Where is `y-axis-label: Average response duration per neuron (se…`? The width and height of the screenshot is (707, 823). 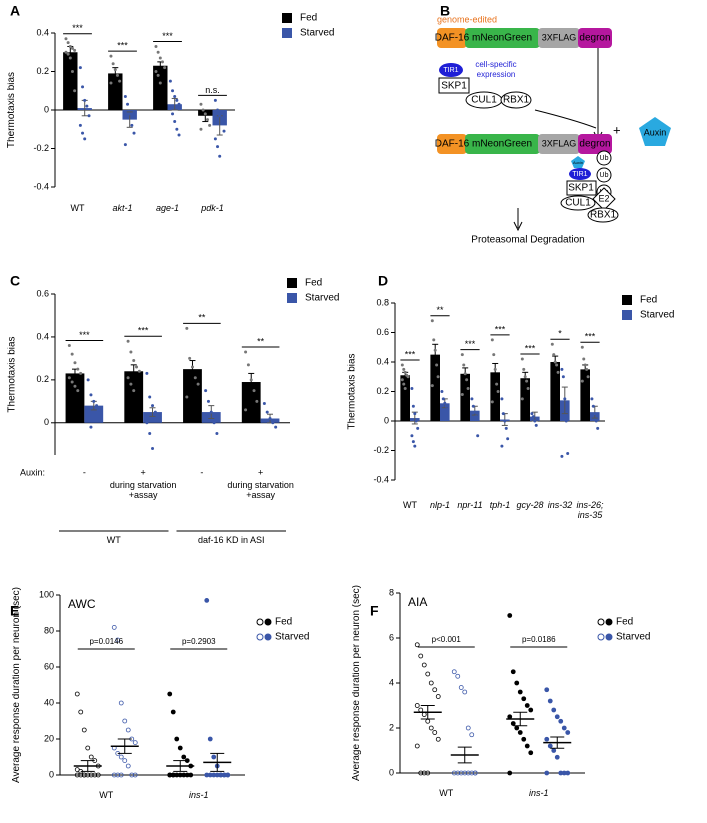
y-axis-label: Average response duration per neuron (se… is located at coordinates (17, 685).